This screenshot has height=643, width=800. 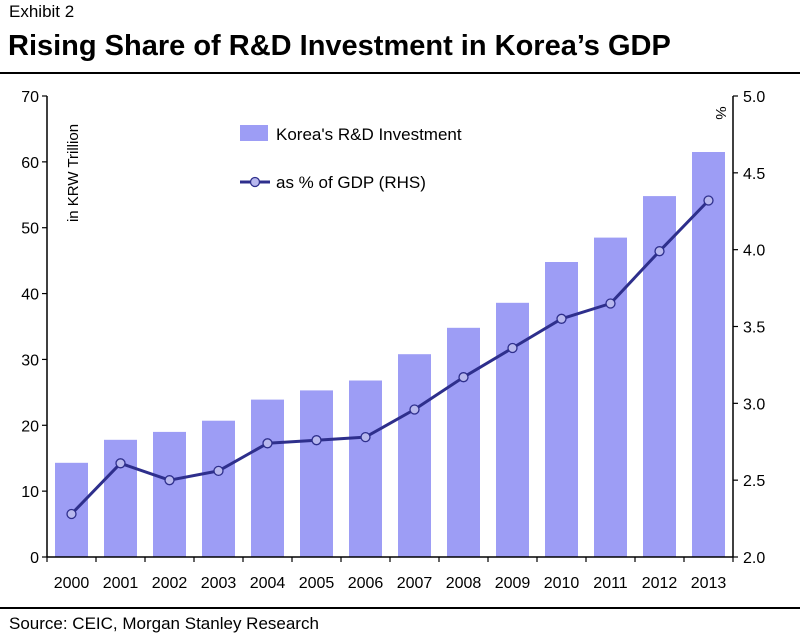 I want to click on bar-2006, so click(x=365, y=468).